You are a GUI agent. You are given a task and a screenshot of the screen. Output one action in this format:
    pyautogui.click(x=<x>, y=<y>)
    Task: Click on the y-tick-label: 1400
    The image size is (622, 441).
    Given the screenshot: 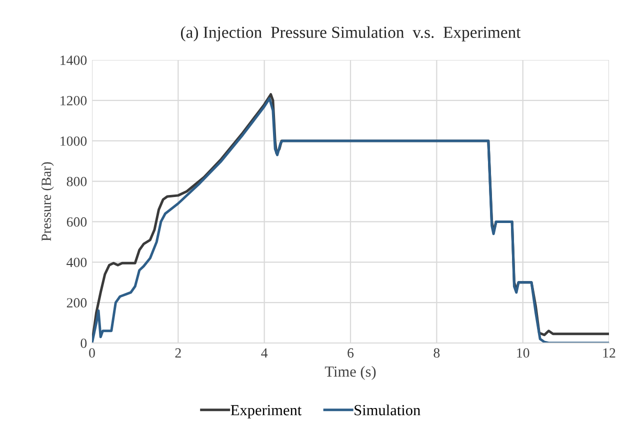 What is the action you would take?
    pyautogui.click(x=73, y=60)
    